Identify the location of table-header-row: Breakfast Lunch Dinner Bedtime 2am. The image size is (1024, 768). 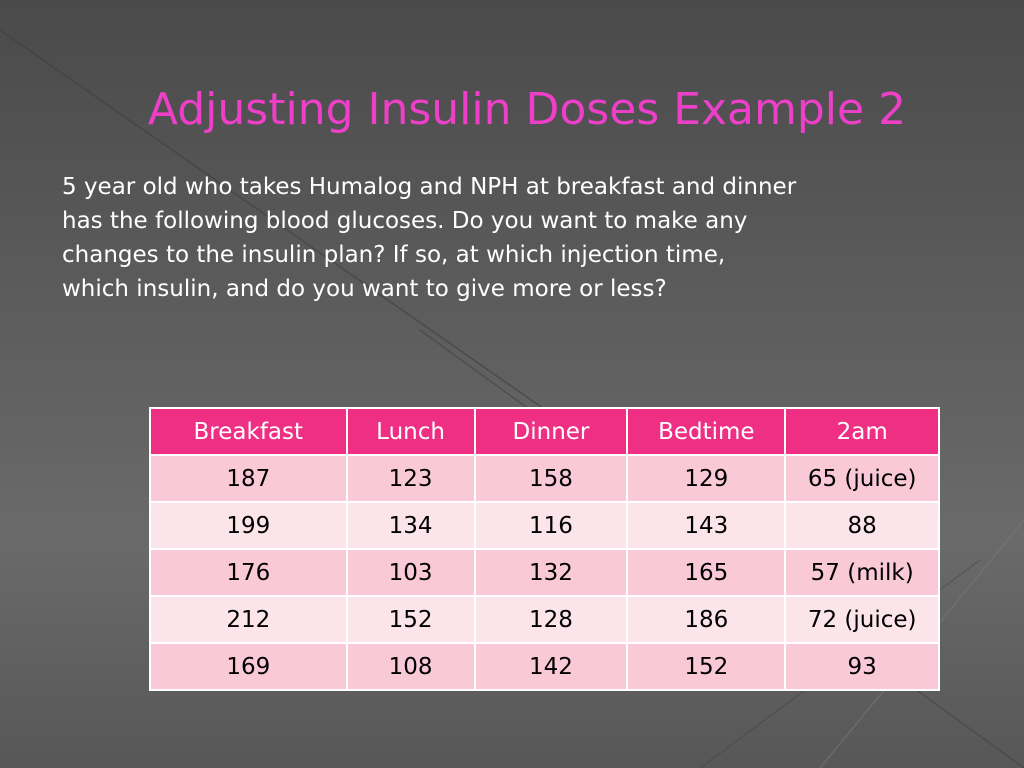
(544, 431).